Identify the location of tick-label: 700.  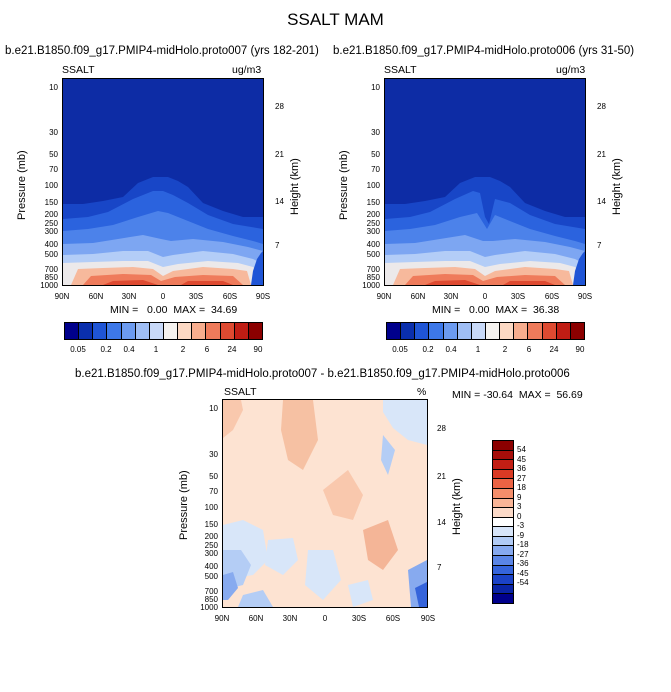
(211, 591).